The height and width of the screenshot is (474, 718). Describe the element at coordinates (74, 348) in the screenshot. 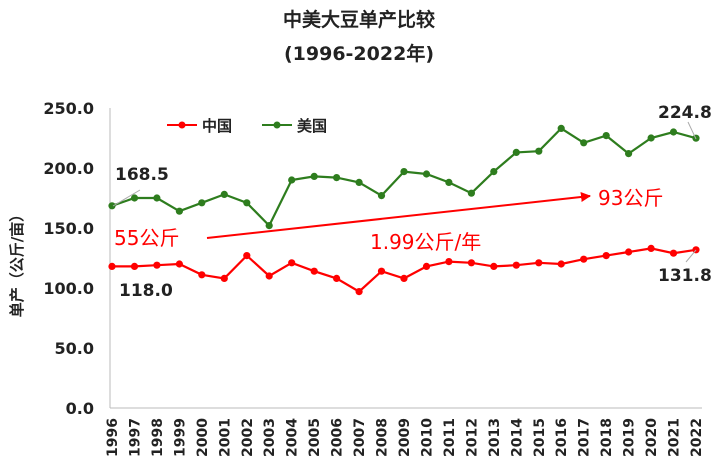

I see `y-tick-label: 50.0` at that location.